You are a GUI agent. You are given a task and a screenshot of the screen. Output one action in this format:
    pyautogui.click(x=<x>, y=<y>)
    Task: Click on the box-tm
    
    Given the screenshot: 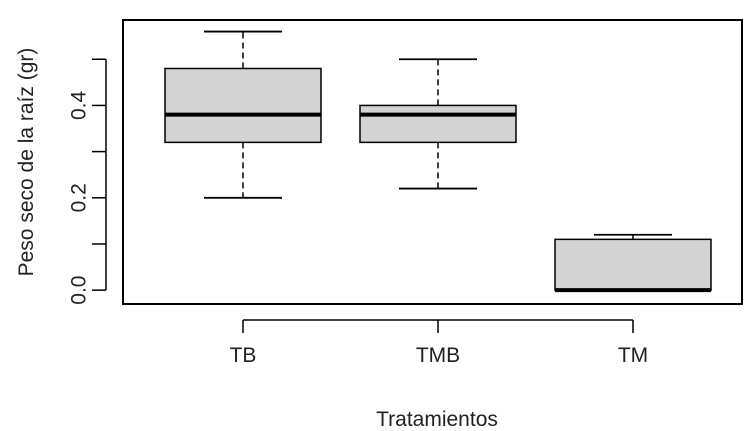 What is the action you would take?
    pyautogui.click(x=633, y=263)
    